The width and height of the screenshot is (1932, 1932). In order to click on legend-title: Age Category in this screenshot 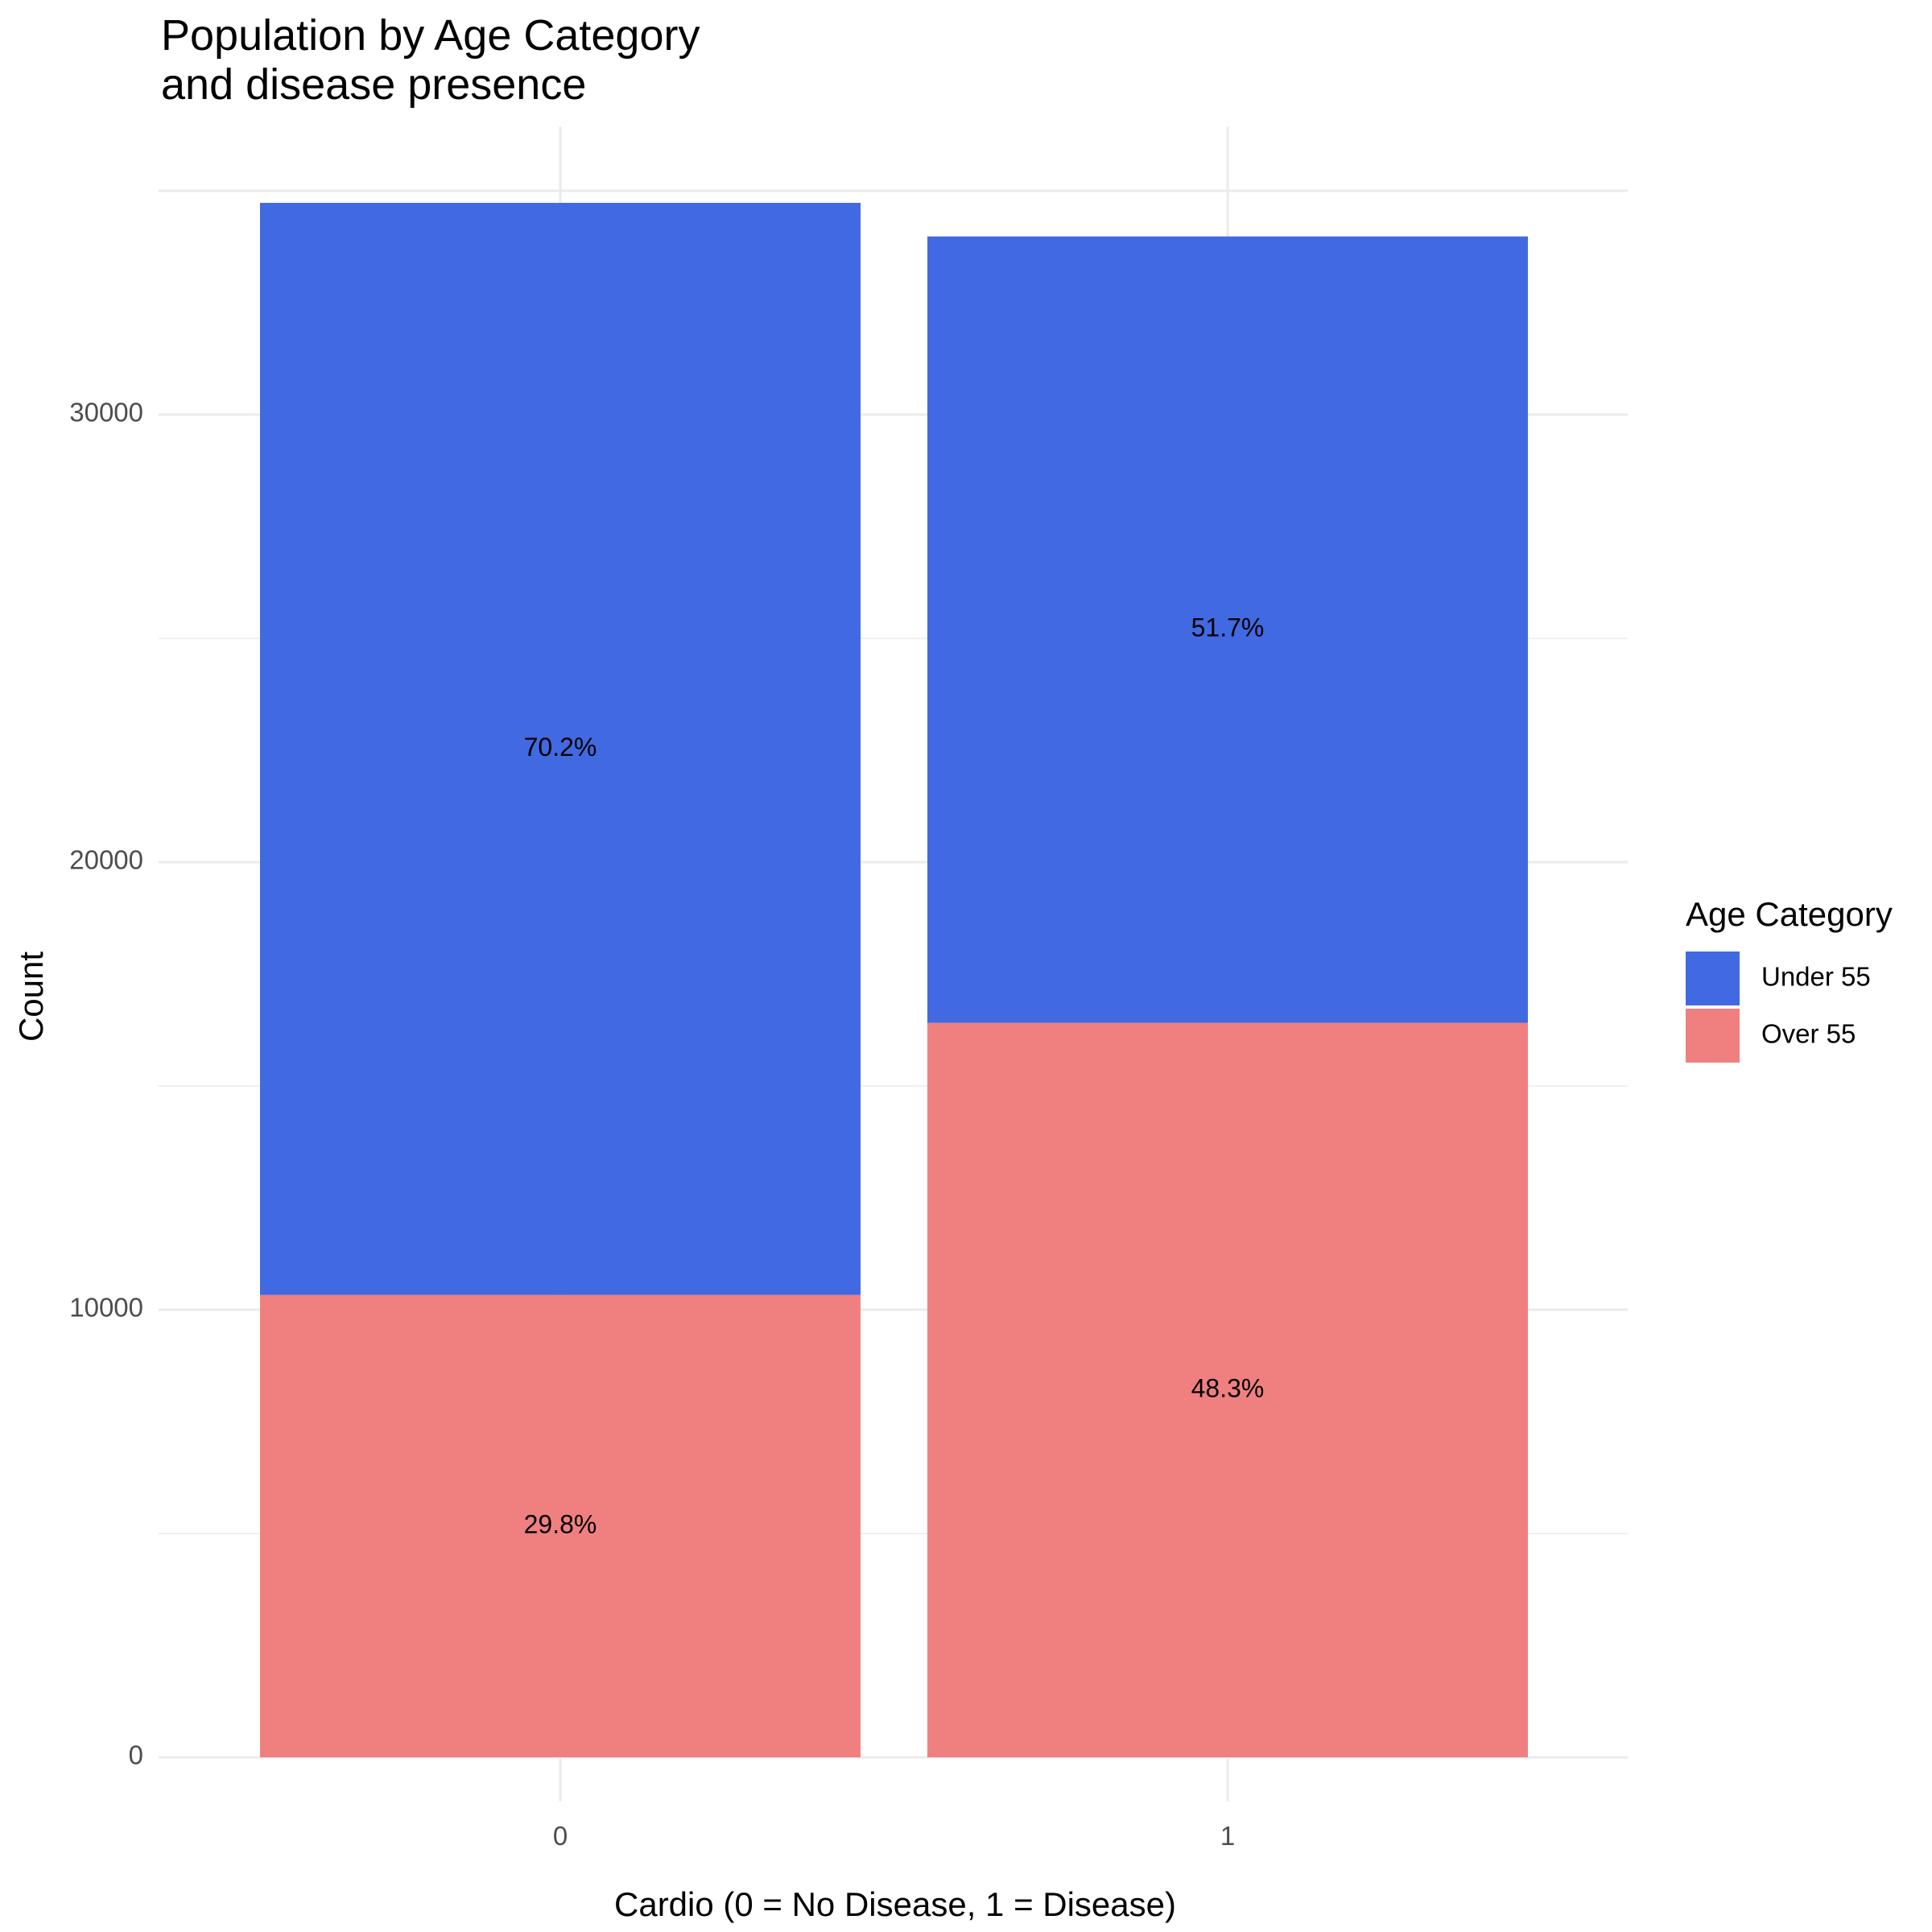, I will do `click(1789, 914)`.